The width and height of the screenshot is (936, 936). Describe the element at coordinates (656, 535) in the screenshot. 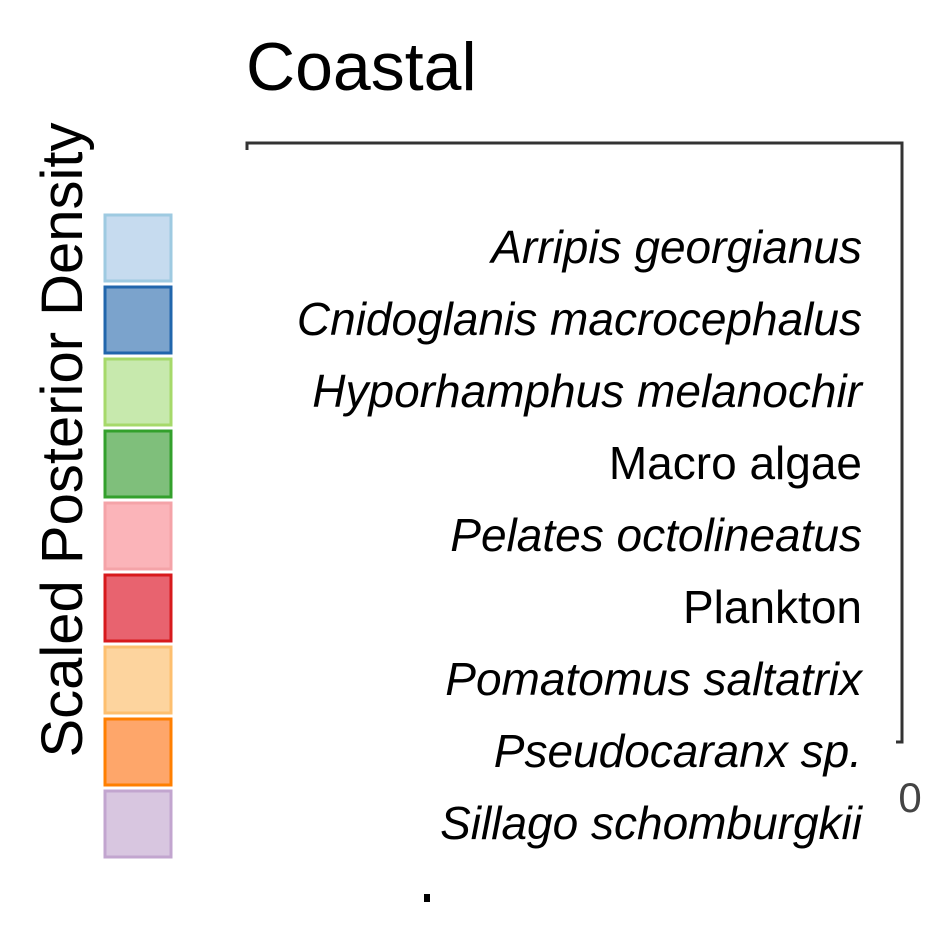

I see `legend-label: Pelates octolineatus` at that location.